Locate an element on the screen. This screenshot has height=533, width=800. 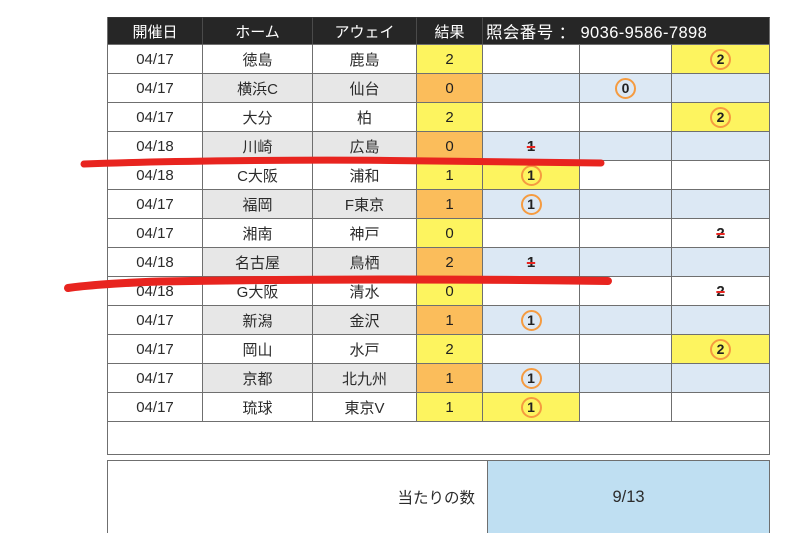
away-cell: 鹿島 is located at coordinates (365, 59).